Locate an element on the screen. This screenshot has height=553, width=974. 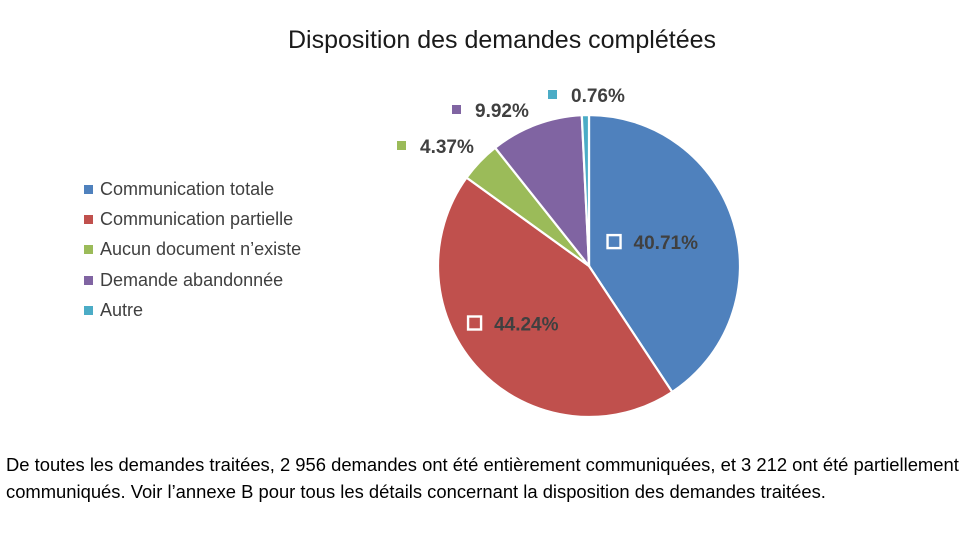
legend-item: Communication totale is located at coordinates (192, 189).